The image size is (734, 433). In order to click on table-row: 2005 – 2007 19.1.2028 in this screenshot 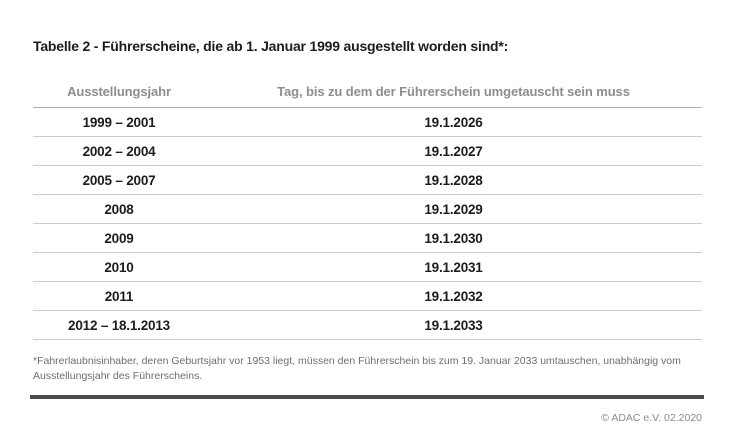, I will do `click(367, 180)`.